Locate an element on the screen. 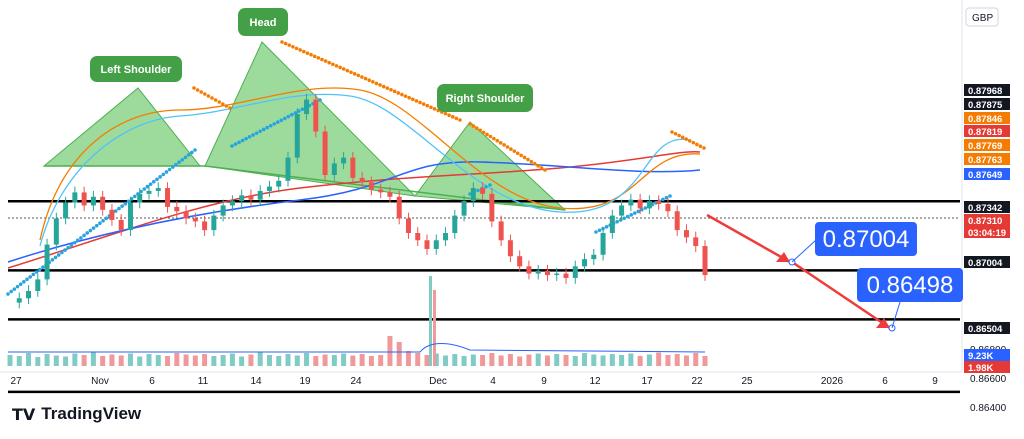  price-label-text: 0.87342 is located at coordinates (985, 208).